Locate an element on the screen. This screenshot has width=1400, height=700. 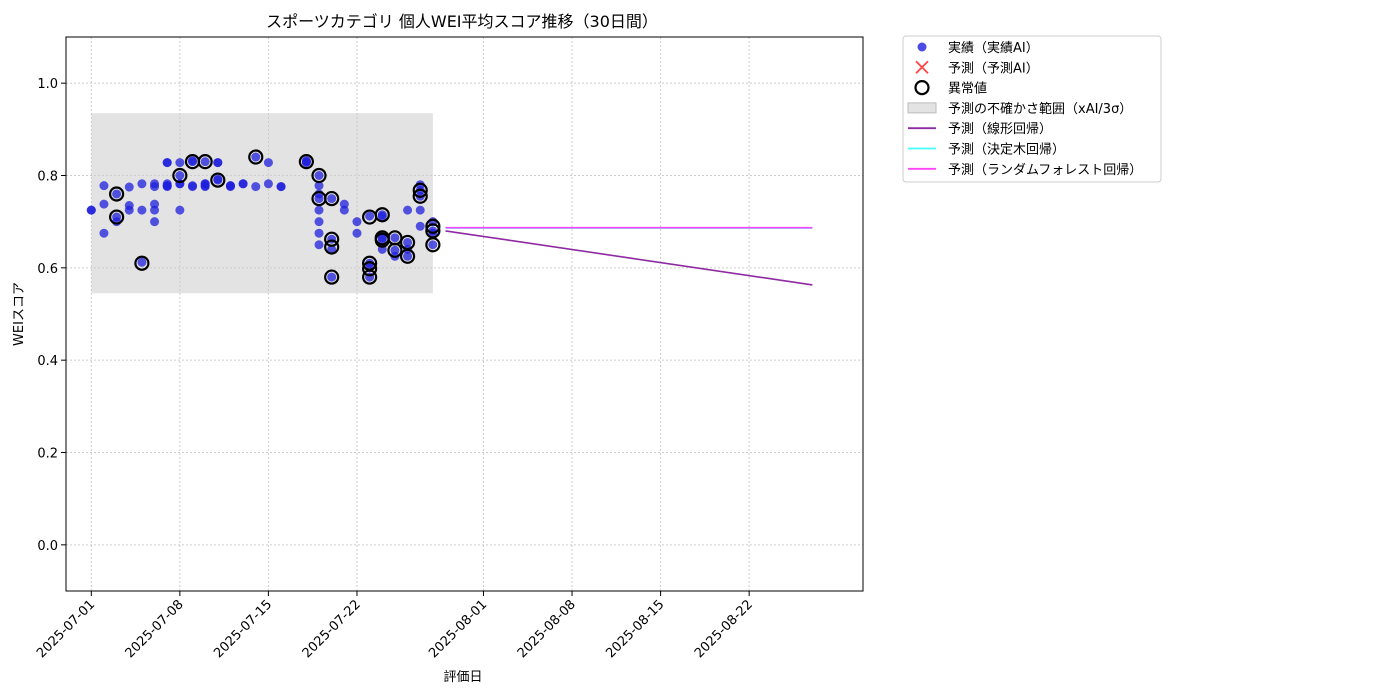
legend-label: 異常値 is located at coordinates (967, 89).